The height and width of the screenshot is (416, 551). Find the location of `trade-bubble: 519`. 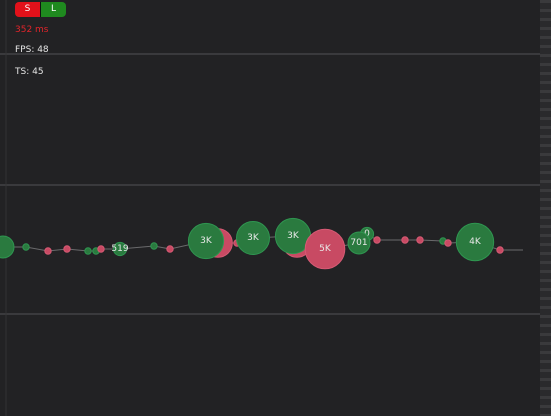

trade-bubble: 519 is located at coordinates (120, 249).